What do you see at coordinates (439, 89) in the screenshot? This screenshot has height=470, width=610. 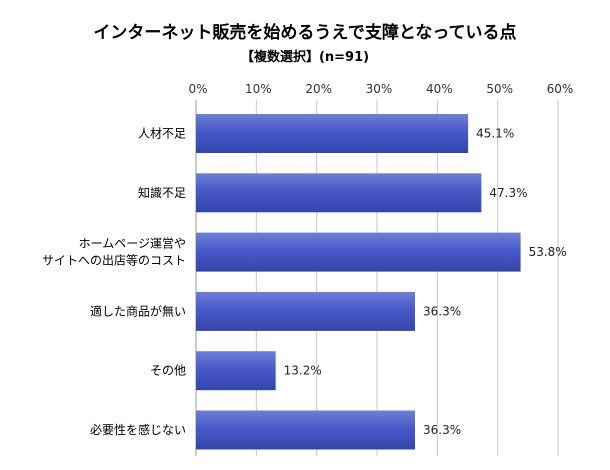 I see `x-tick-label: 40%` at bounding box center [439, 89].